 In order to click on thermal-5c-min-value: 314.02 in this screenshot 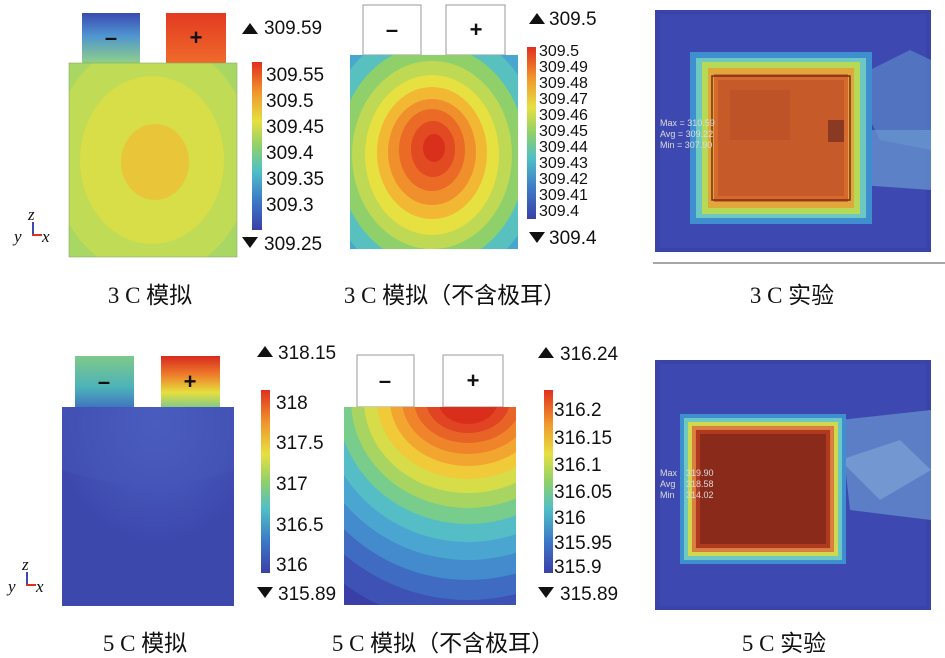, I will do `click(700, 495)`.